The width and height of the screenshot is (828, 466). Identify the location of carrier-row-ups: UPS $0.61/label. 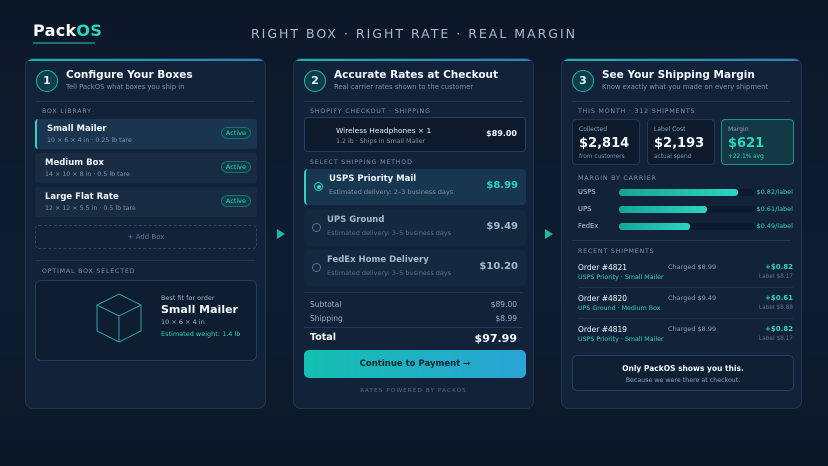
(685, 209).